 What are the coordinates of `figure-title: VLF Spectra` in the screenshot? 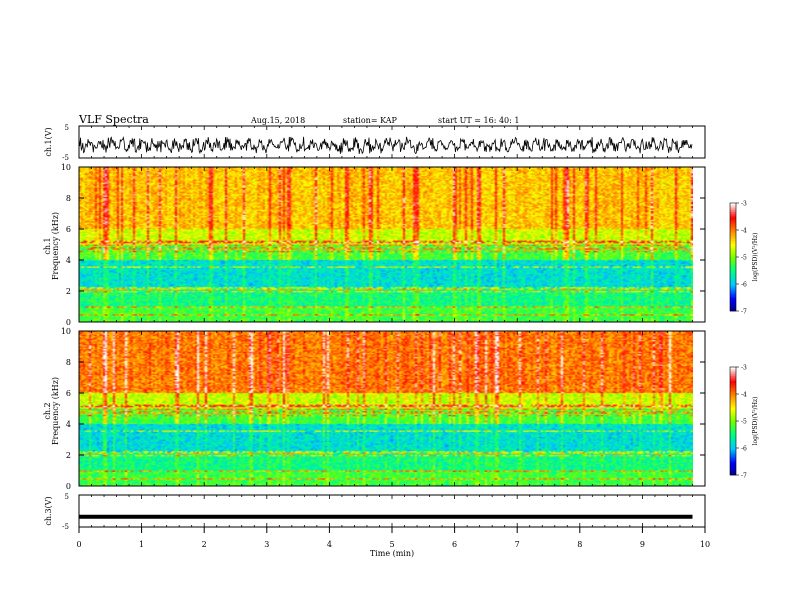 It's located at (113, 119).